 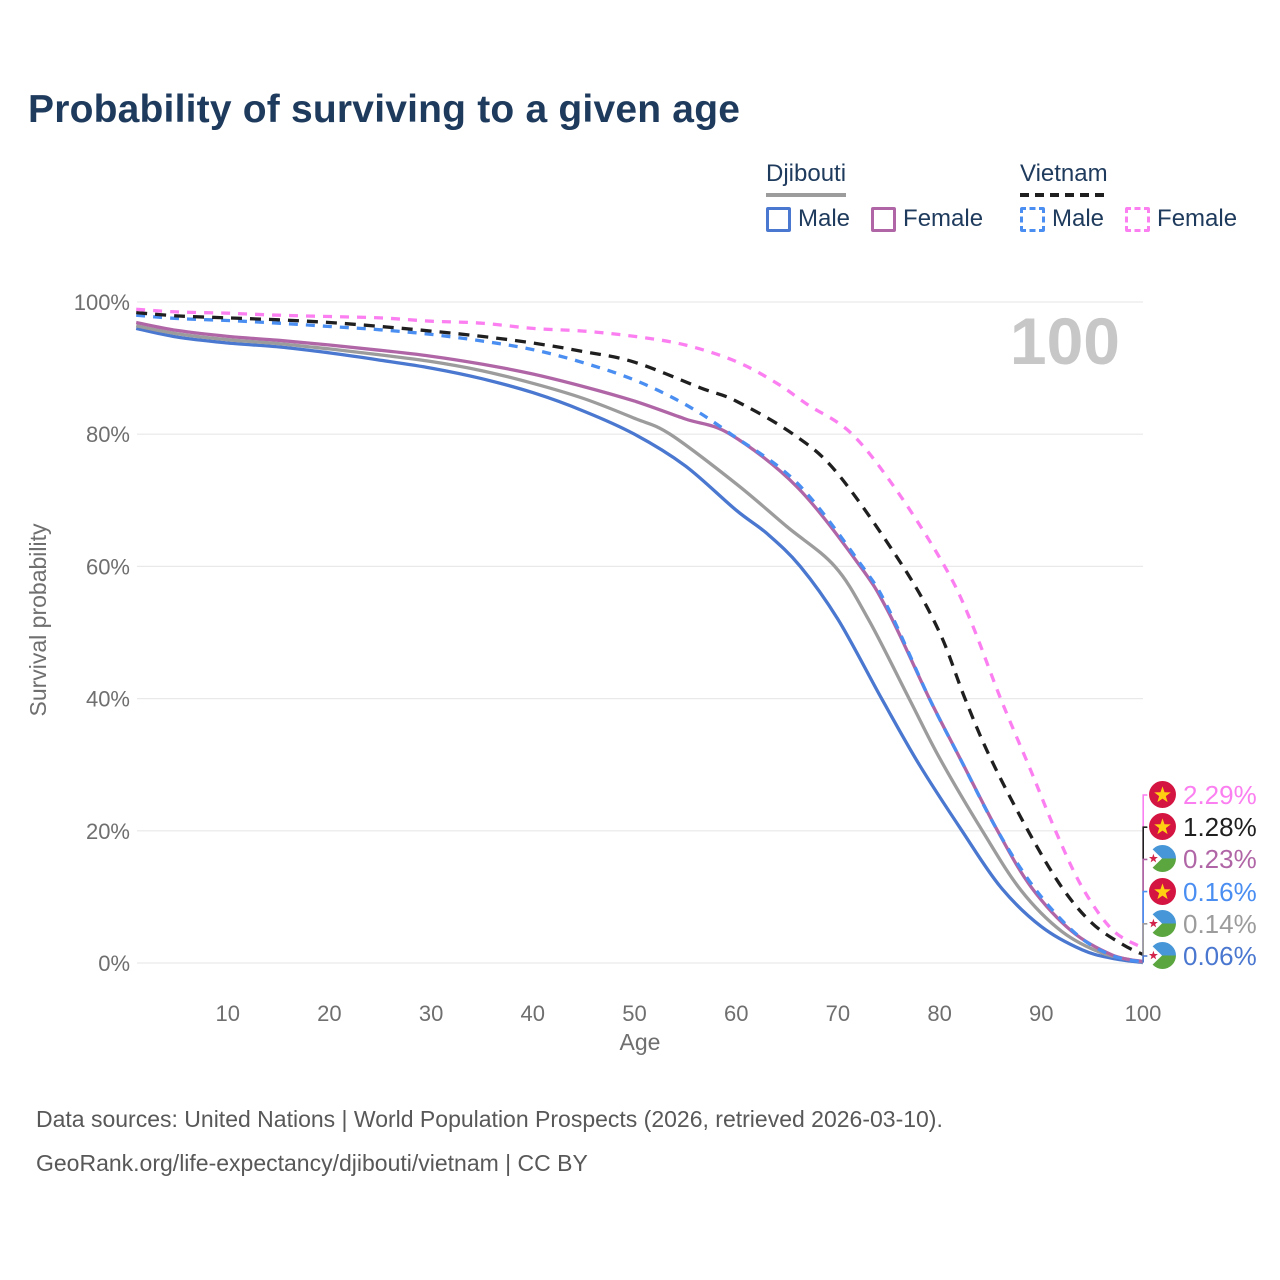 I want to click on djibouti-male-swatch, so click(x=778, y=219).